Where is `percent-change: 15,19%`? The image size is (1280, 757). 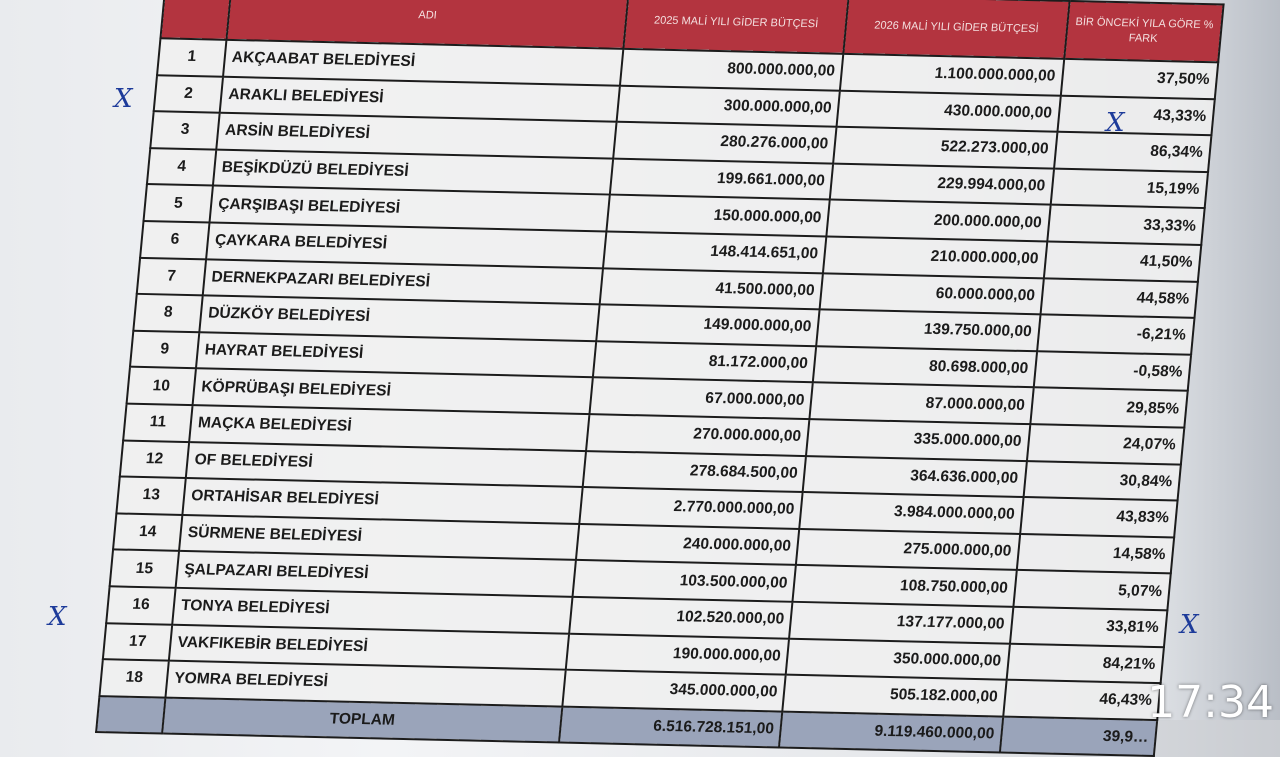 percent-change: 15,19% is located at coordinates (1129, 188).